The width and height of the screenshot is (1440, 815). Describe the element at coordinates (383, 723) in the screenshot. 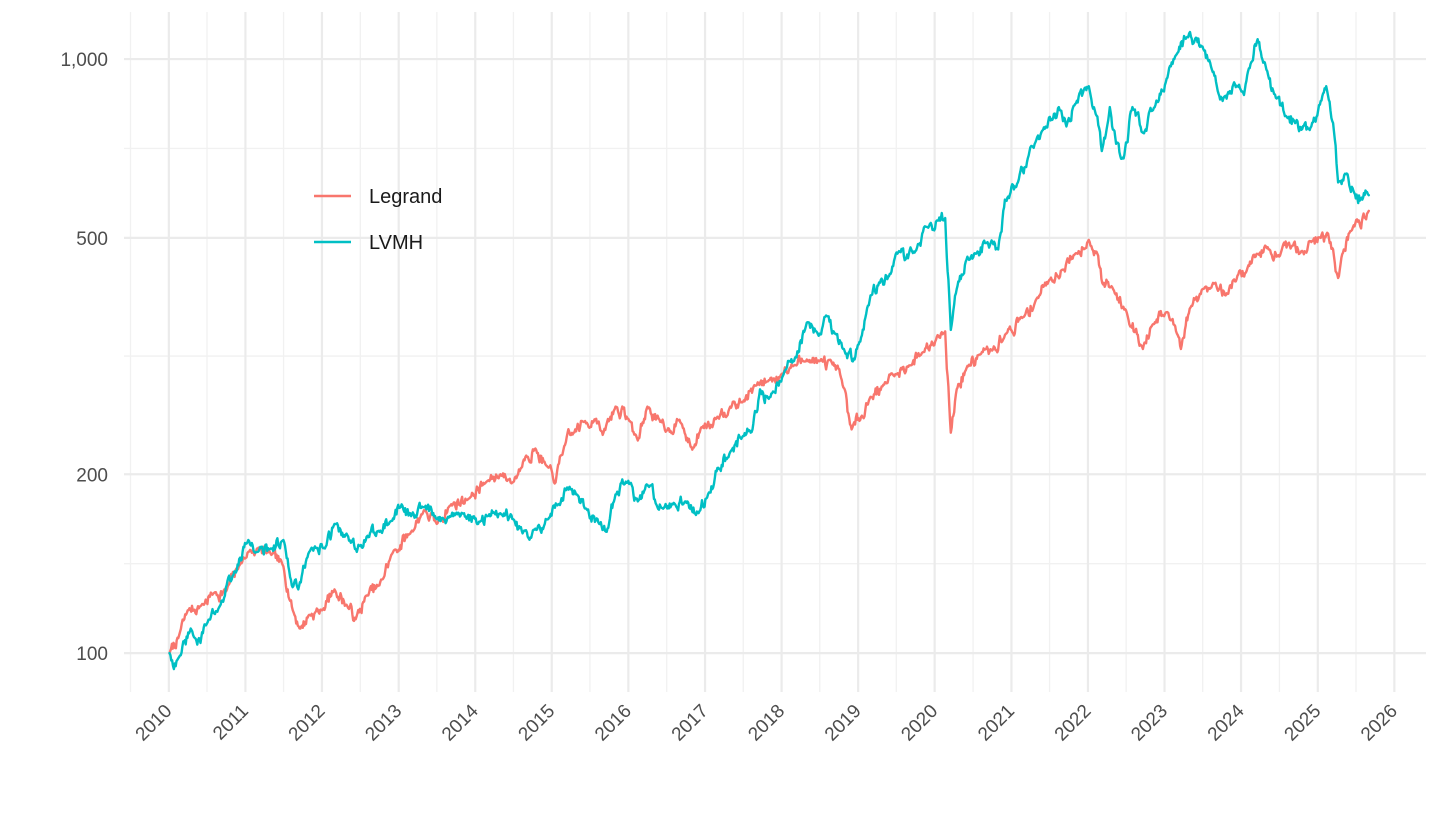

I see `x-tick-label: 2013` at that location.